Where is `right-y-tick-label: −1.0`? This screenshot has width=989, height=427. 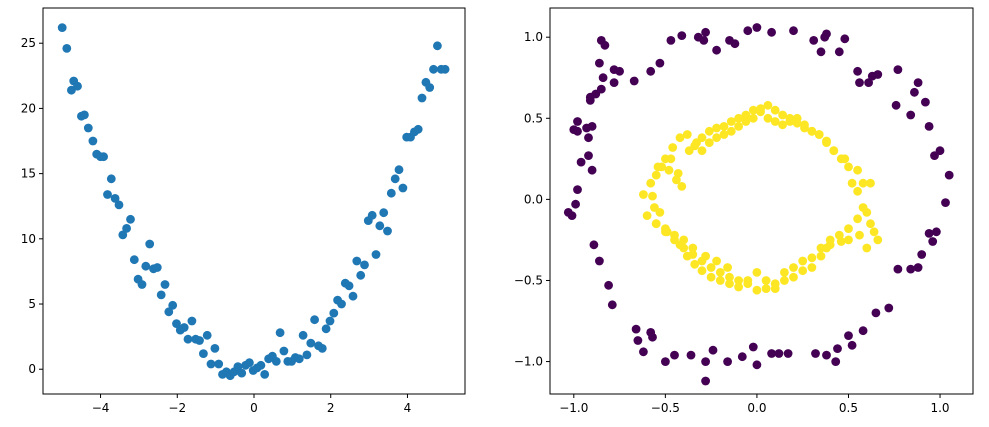
right-y-tick-label: −1.0 is located at coordinates (528, 362).